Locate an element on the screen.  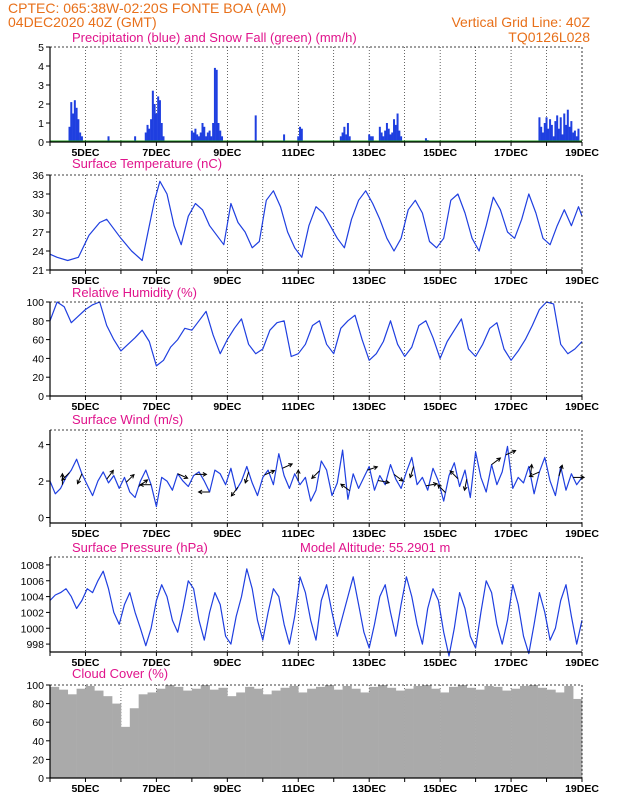
y-tick-label: 4 is located at coordinates (41, 67).